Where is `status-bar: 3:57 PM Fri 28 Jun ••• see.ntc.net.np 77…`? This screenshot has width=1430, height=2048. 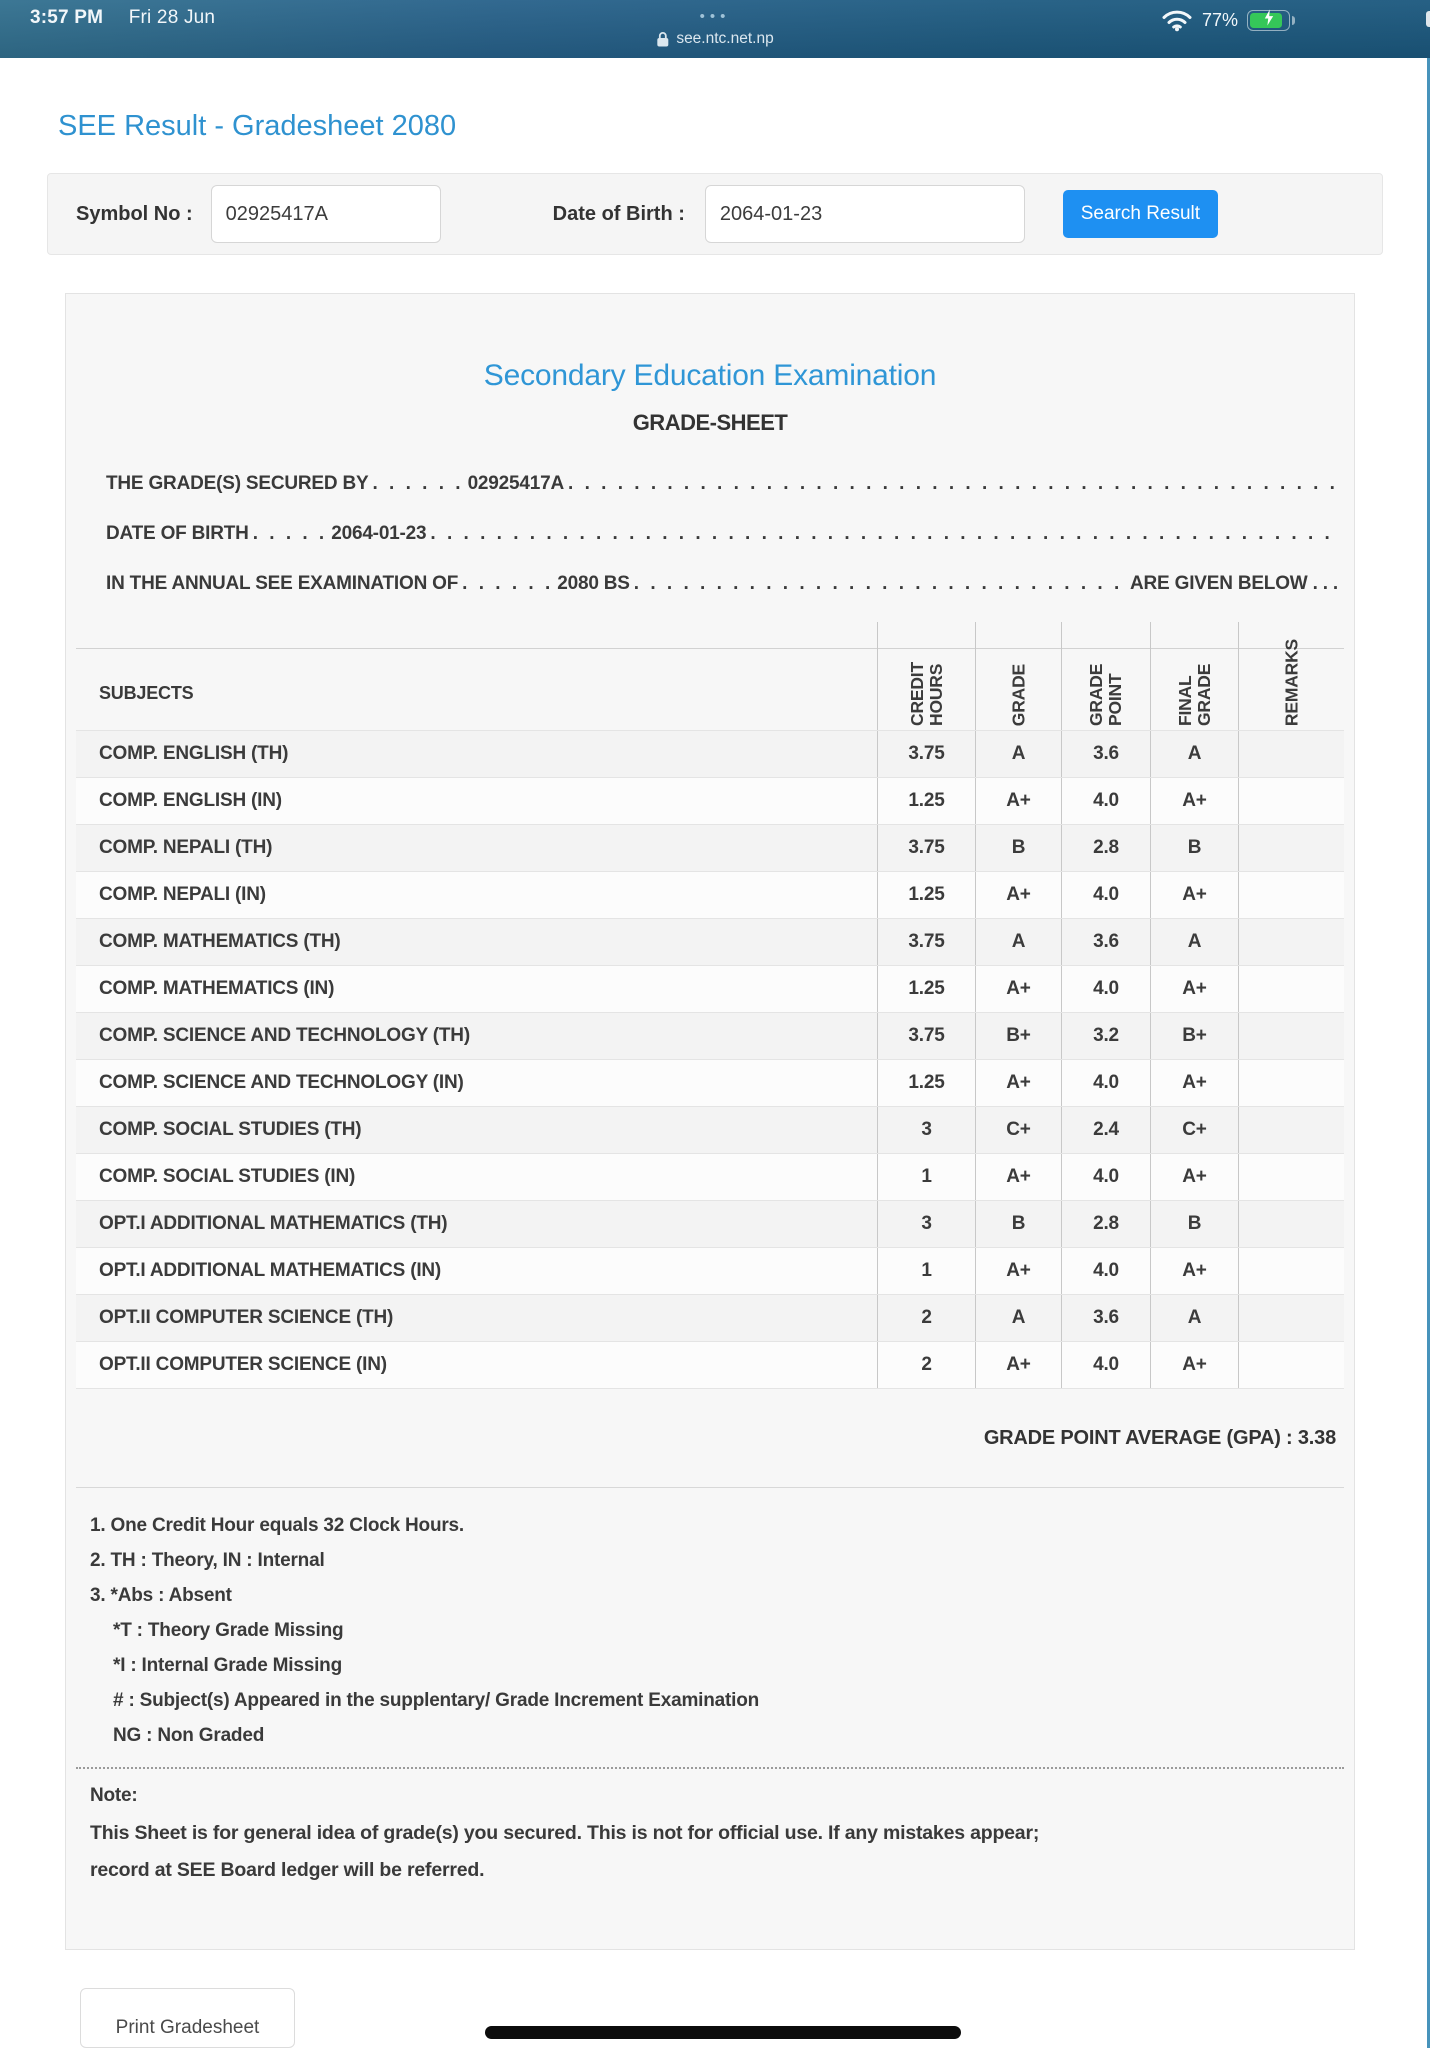 status-bar: 3:57 PM Fri 28 Jun ••• see.ntc.net.np 77… is located at coordinates (715, 29).